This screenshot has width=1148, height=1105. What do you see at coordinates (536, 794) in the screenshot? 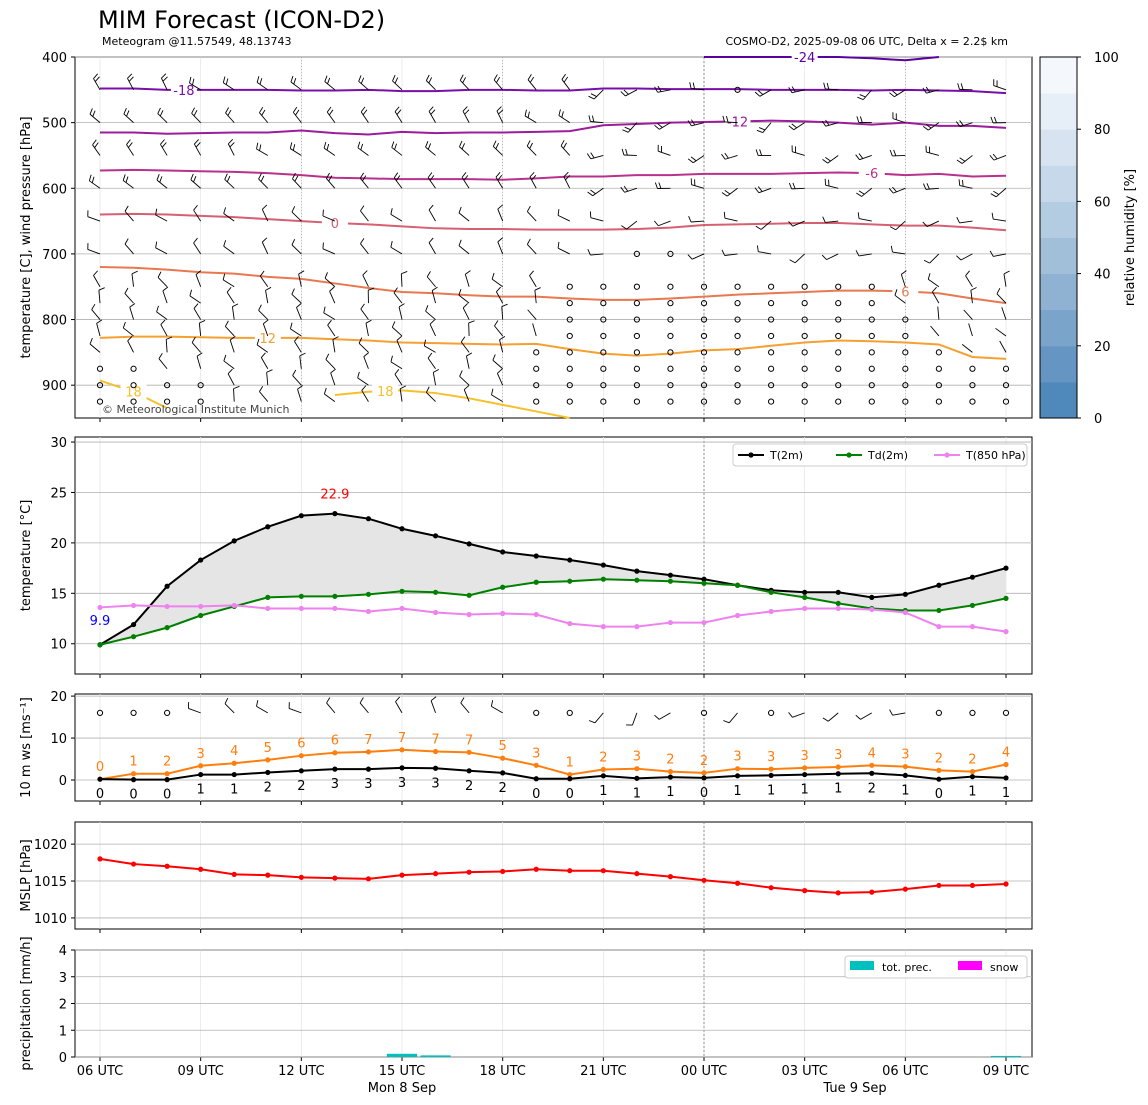
I see `mean-wind-value-label: 0` at bounding box center [536, 794].